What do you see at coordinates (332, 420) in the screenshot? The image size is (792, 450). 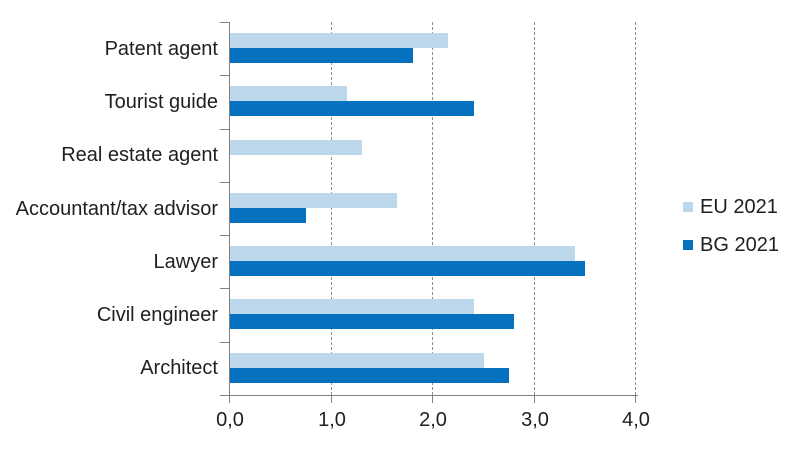 I see `x-tick-label: 1,0` at bounding box center [332, 420].